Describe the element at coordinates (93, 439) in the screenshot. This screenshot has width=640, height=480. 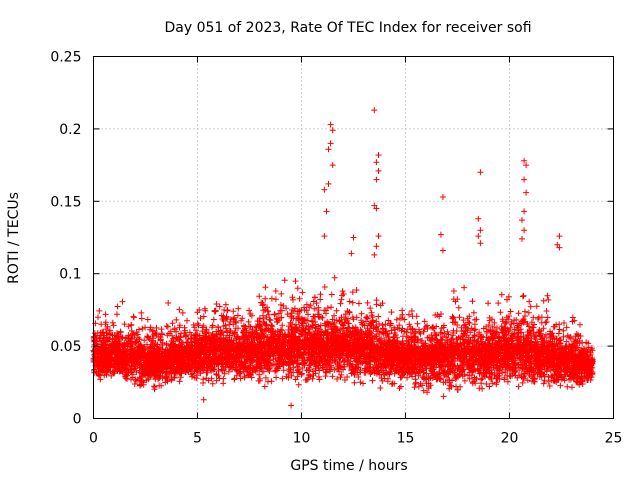
I see `x-tick-label: 0` at that location.